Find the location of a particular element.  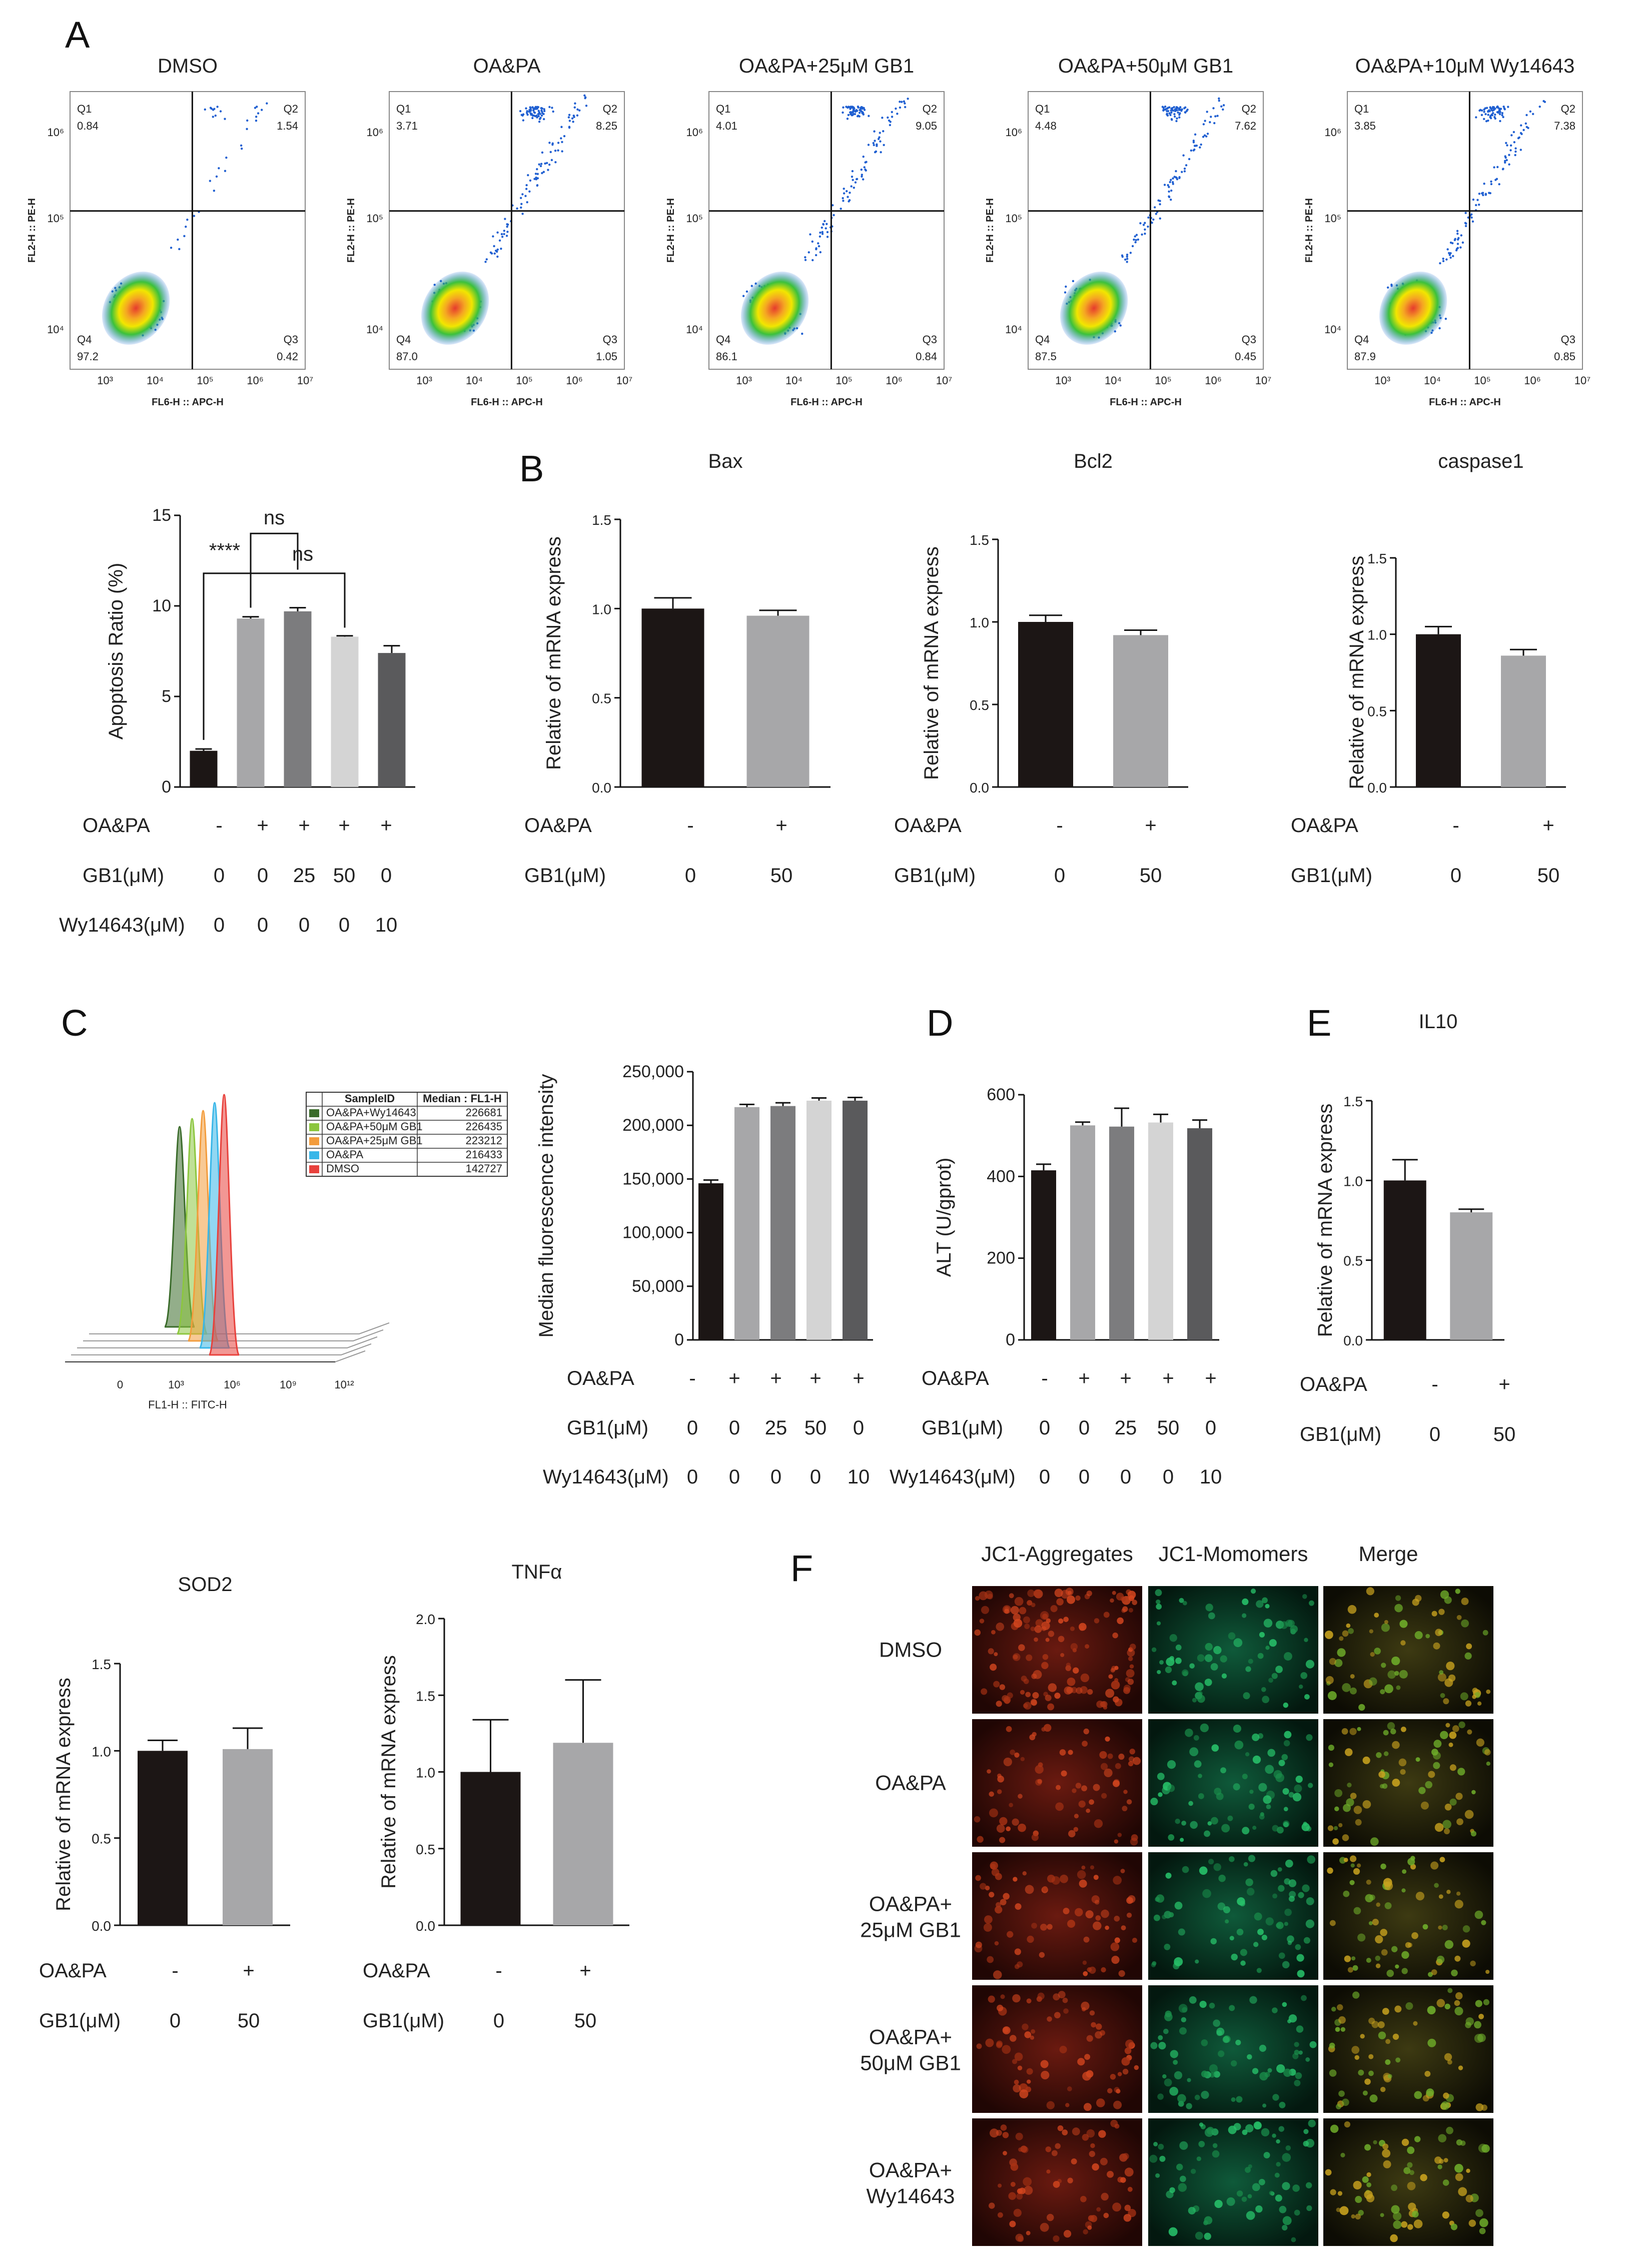

y-tick-label: 1.0 is located at coordinates (1353, 1181).